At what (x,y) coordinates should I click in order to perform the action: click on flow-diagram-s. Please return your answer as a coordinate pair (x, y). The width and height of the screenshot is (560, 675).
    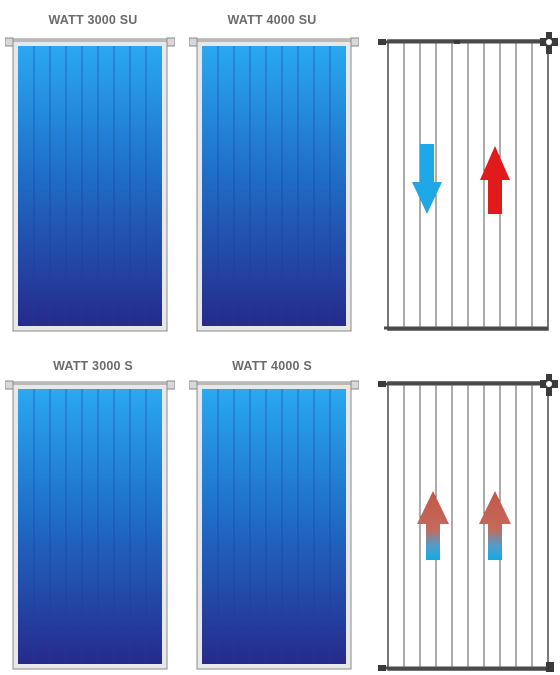
    Looking at the image, I should click on (468, 523).